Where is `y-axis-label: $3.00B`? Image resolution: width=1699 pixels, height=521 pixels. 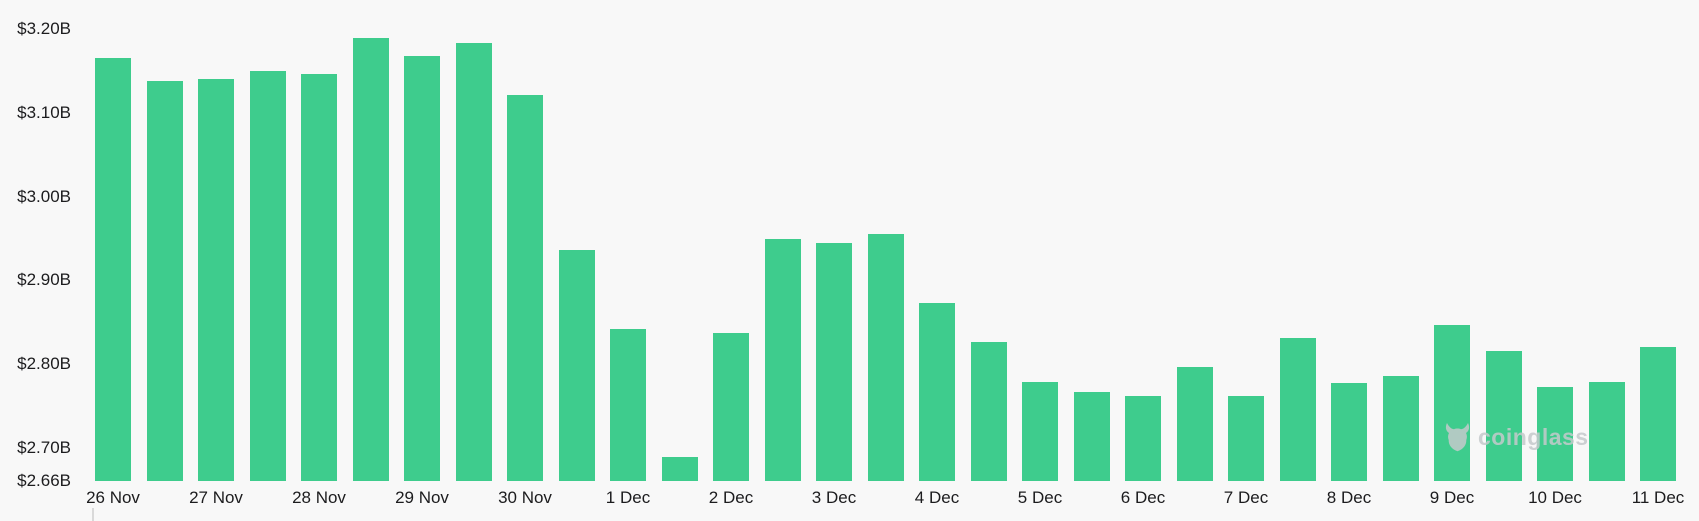 y-axis-label: $3.00B is located at coordinates (44, 196).